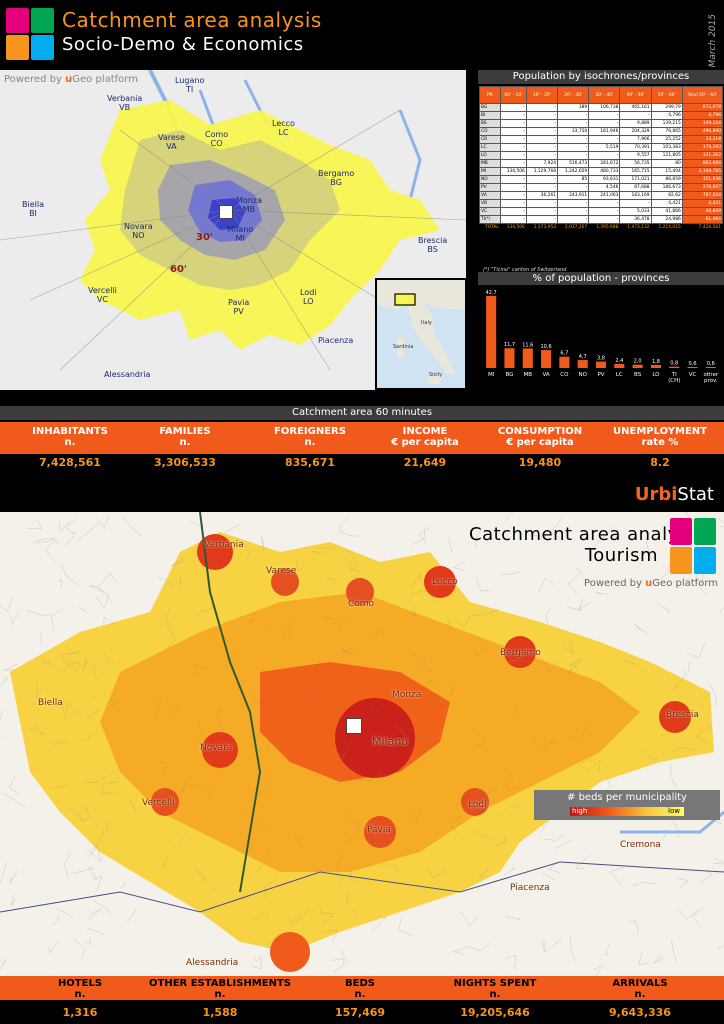 The height and width of the screenshot is (1024, 724). I want to click on map-city-label: Bergamo, so click(520, 653).